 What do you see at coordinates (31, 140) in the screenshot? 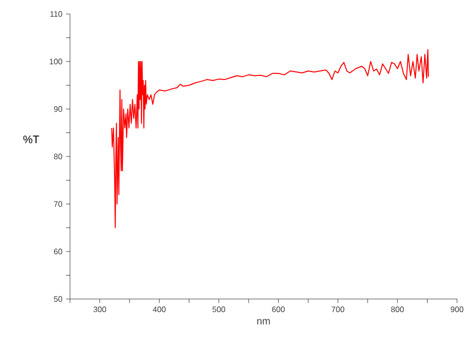
I see `y-axis-title: %T` at bounding box center [31, 140].